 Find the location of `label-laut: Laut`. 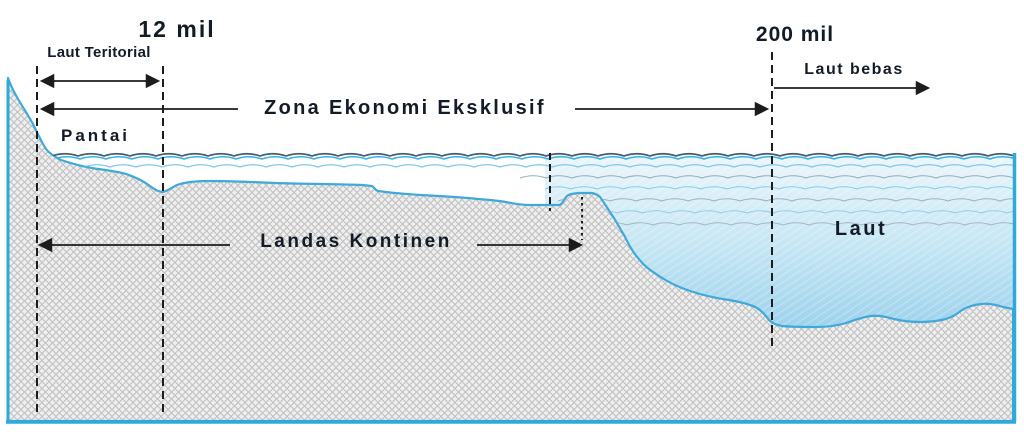

label-laut: Laut is located at coordinates (861, 229).